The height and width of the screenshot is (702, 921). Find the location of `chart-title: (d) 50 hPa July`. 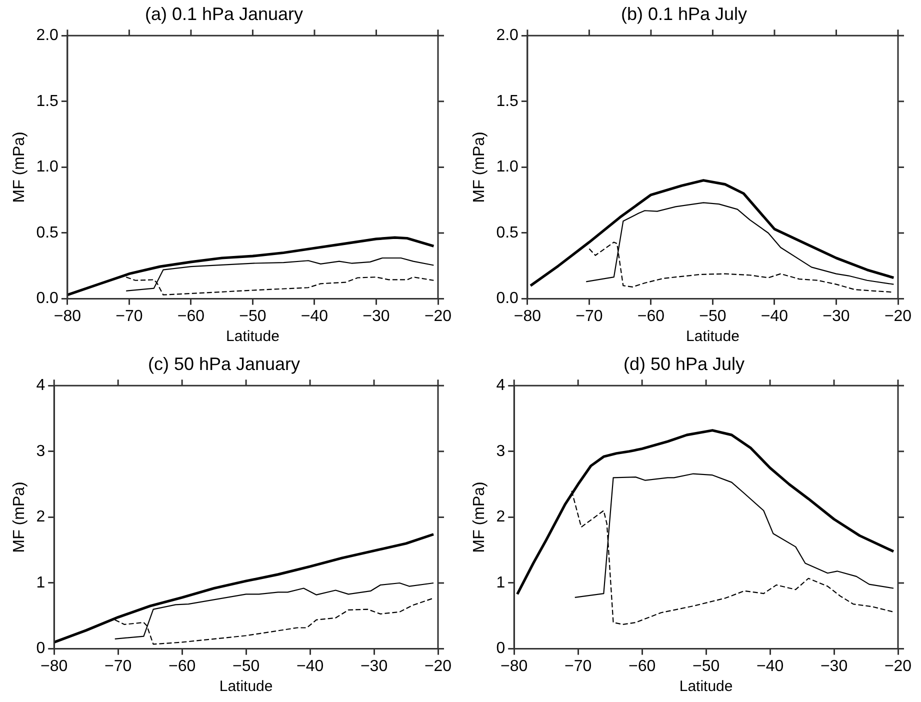

chart-title: (d) 50 hPa July is located at coordinates (684, 364).